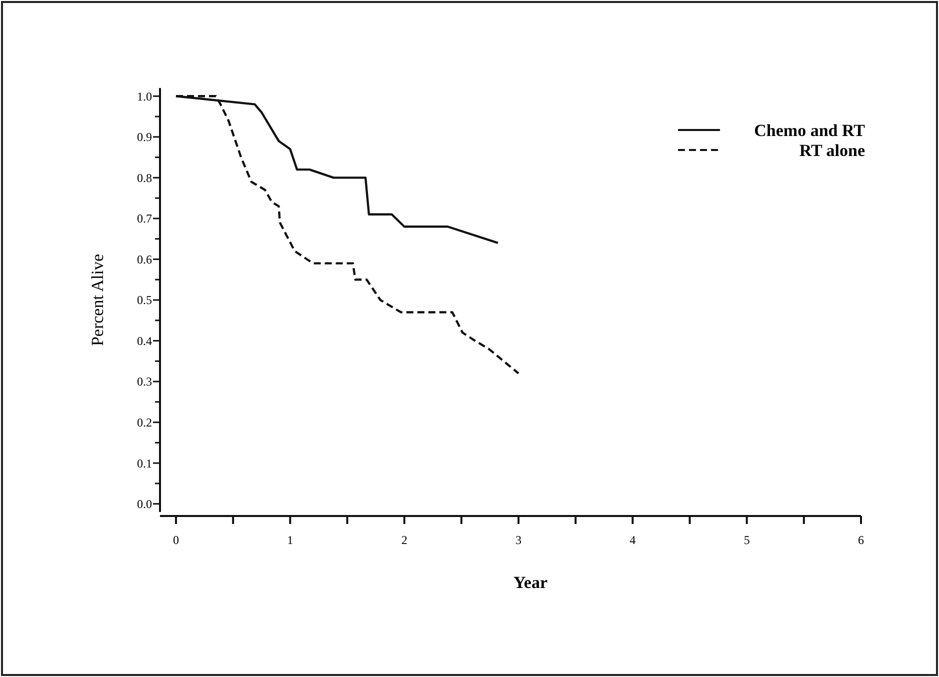  Describe the element at coordinates (861, 540) in the screenshot. I see `x-tick-label: 6` at that location.